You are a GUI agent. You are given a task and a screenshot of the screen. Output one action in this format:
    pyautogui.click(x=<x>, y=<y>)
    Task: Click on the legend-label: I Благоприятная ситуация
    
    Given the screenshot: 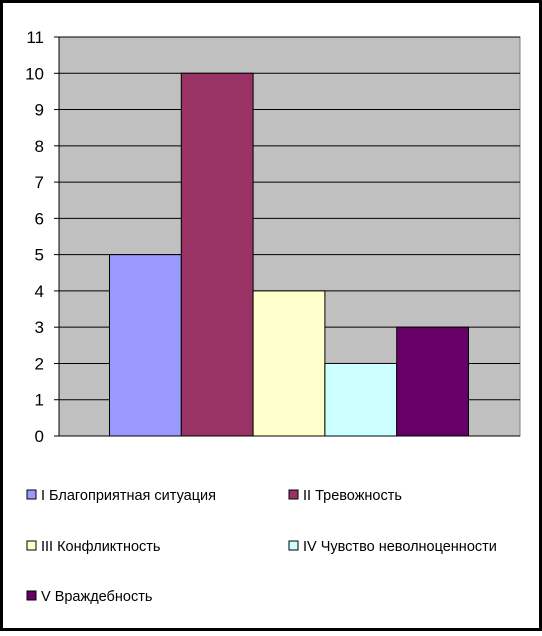 What is the action you would take?
    pyautogui.click(x=128, y=496)
    